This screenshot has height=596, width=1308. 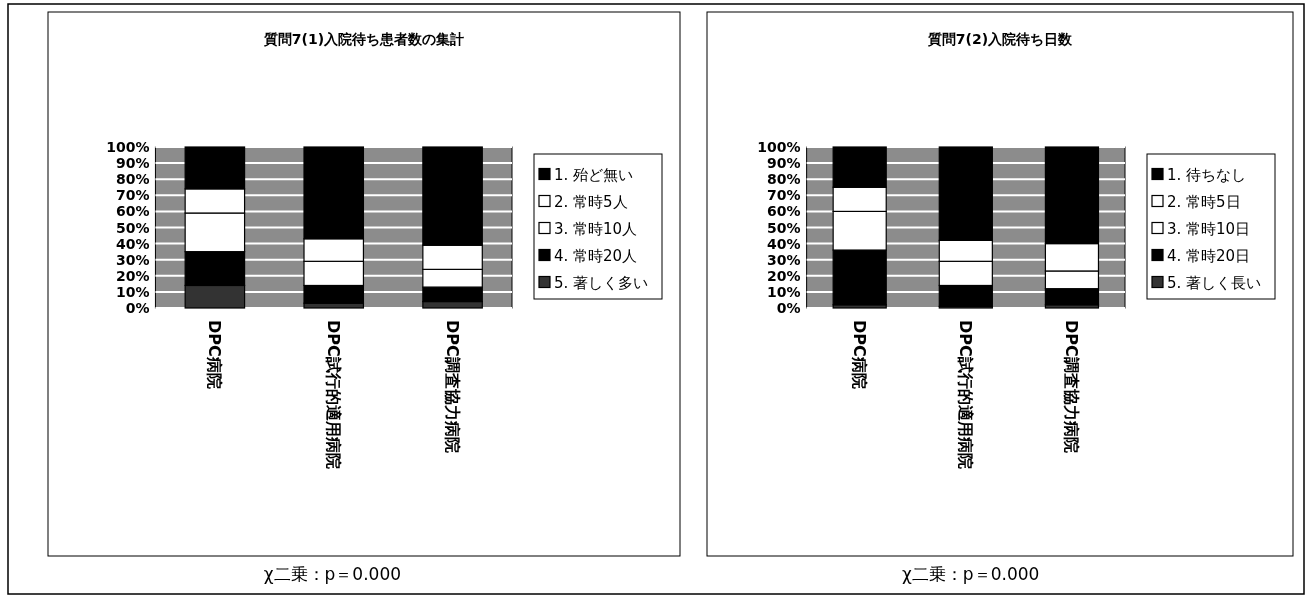 I want to click on legend-label: 1. 殆ど無い, so click(x=594, y=174).